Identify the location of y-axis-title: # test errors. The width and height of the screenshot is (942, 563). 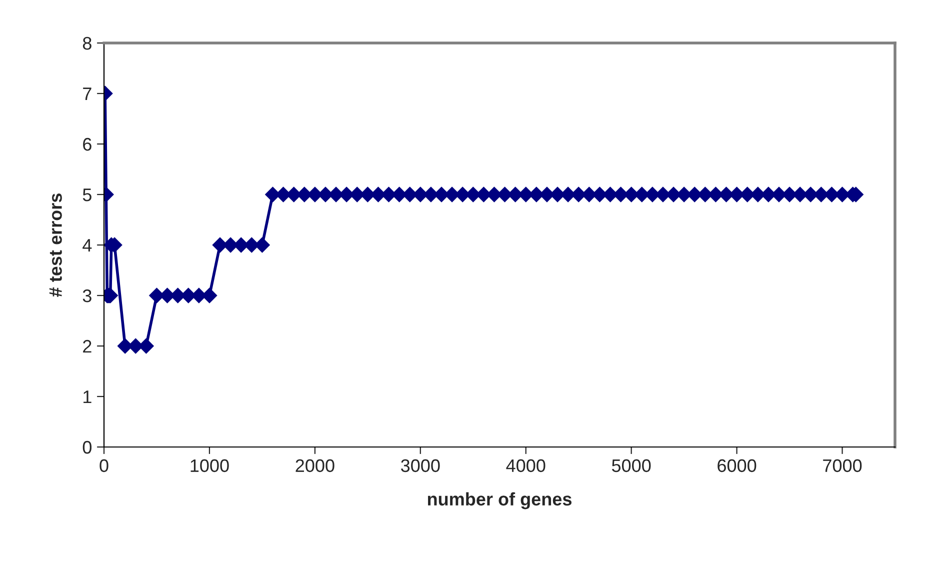
(55, 245).